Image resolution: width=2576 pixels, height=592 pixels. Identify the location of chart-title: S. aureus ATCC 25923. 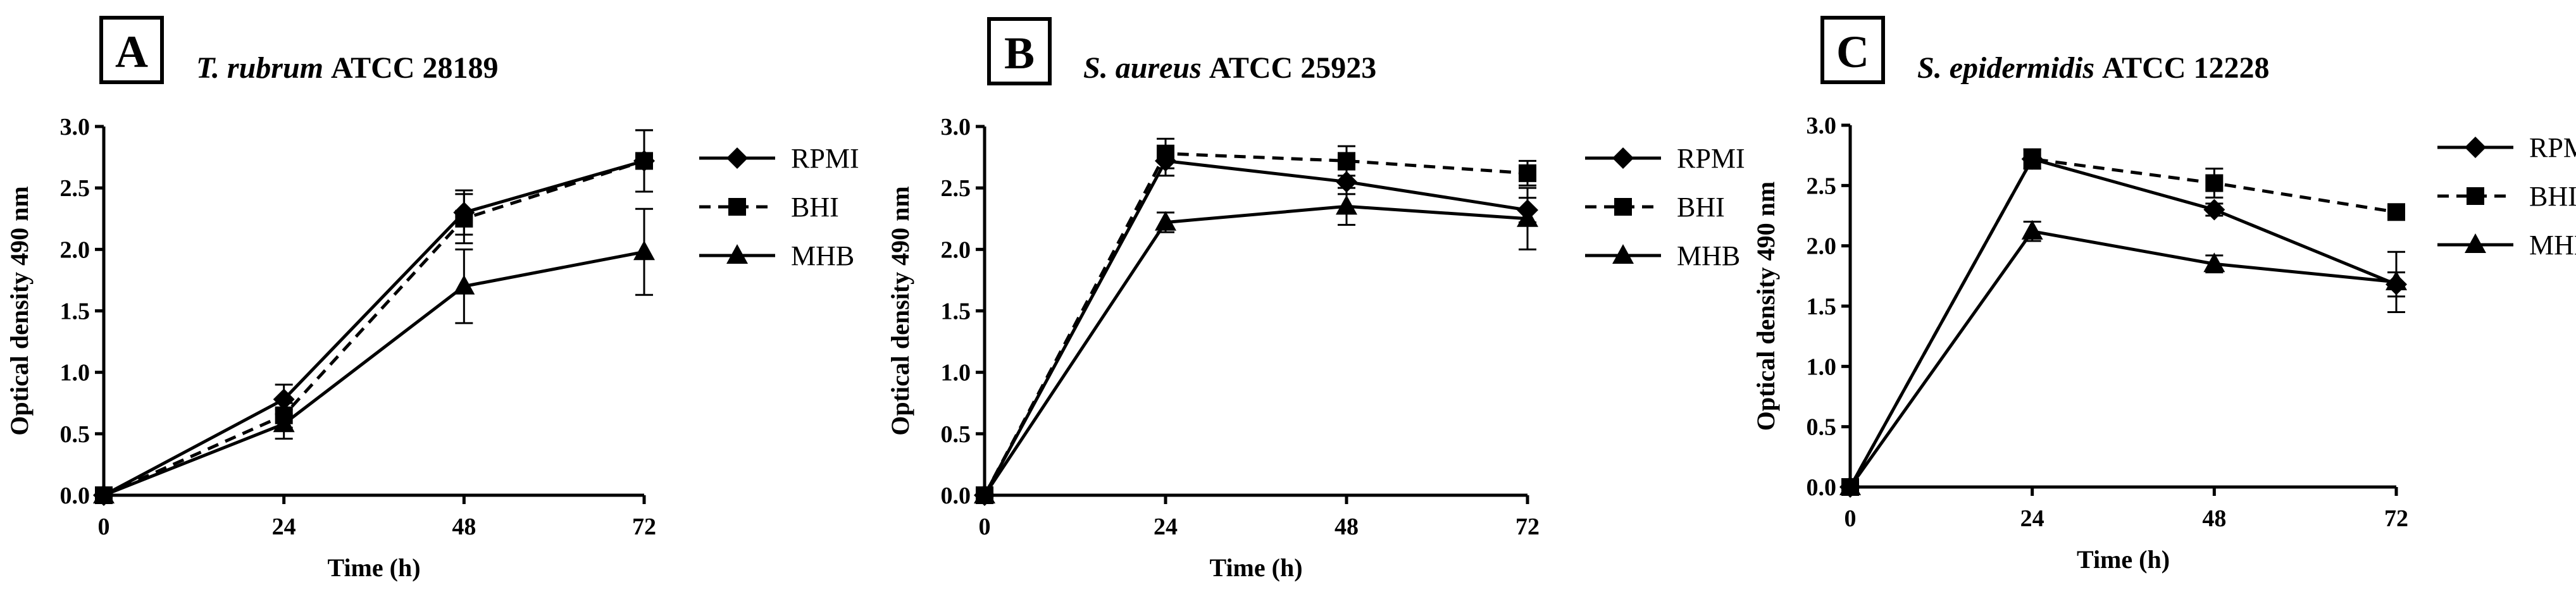
(1229, 68).